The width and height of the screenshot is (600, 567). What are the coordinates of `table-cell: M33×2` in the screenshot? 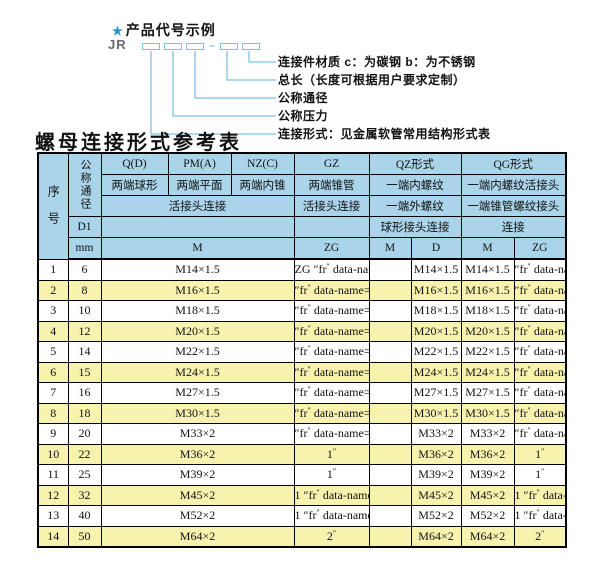 It's located at (487, 434).